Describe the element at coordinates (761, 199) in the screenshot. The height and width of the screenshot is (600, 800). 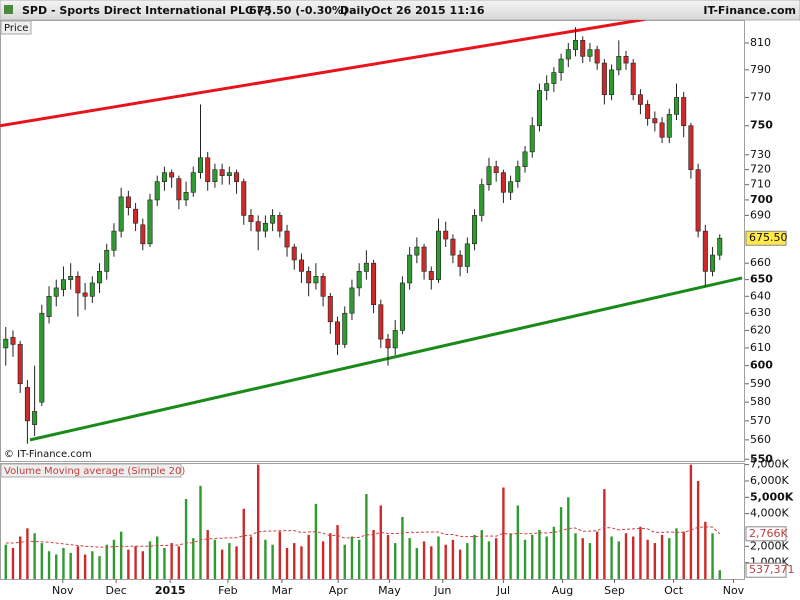
I see `y-tick-label: 700` at that location.